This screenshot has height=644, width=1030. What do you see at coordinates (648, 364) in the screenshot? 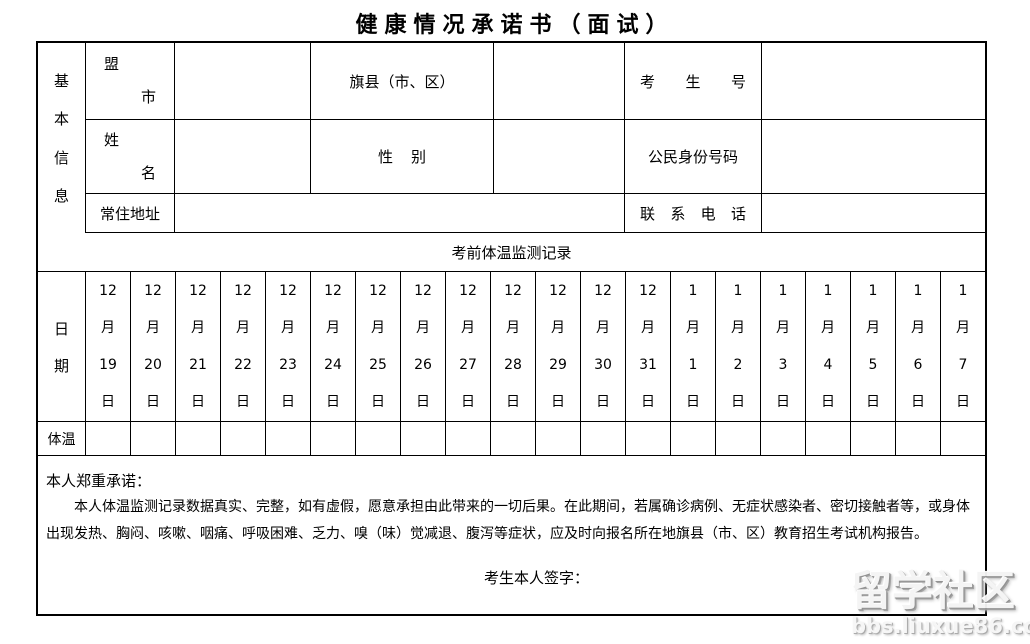
I see `date-day: 31` at bounding box center [648, 364].